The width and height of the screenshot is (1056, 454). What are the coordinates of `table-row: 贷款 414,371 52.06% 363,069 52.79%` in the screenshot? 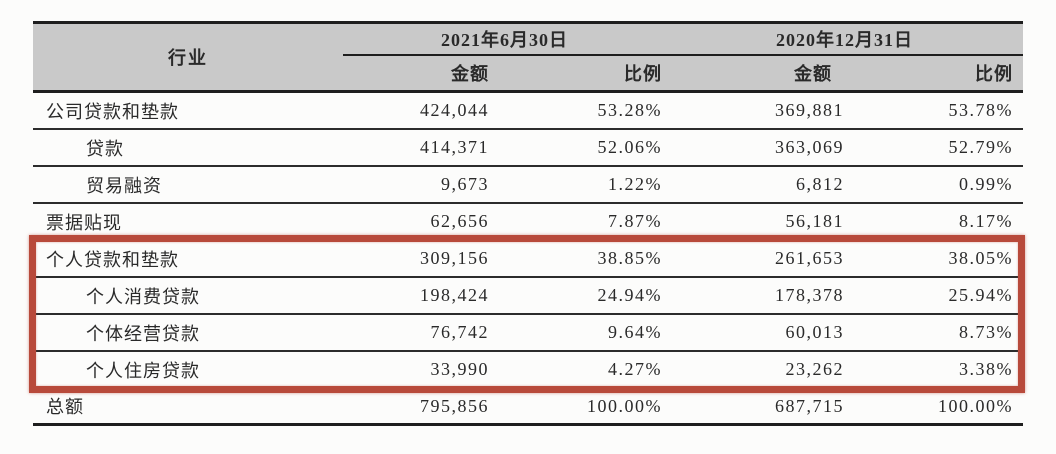 It's located at (528, 148).